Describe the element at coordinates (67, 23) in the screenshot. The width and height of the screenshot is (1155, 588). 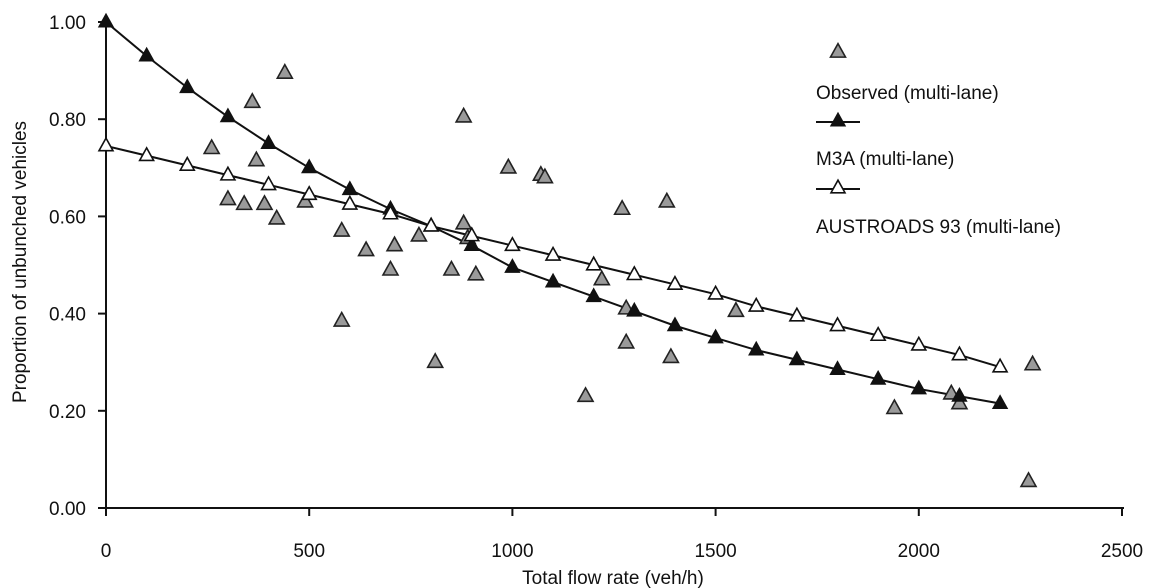
I see `y-tick-label: 1.00` at that location.